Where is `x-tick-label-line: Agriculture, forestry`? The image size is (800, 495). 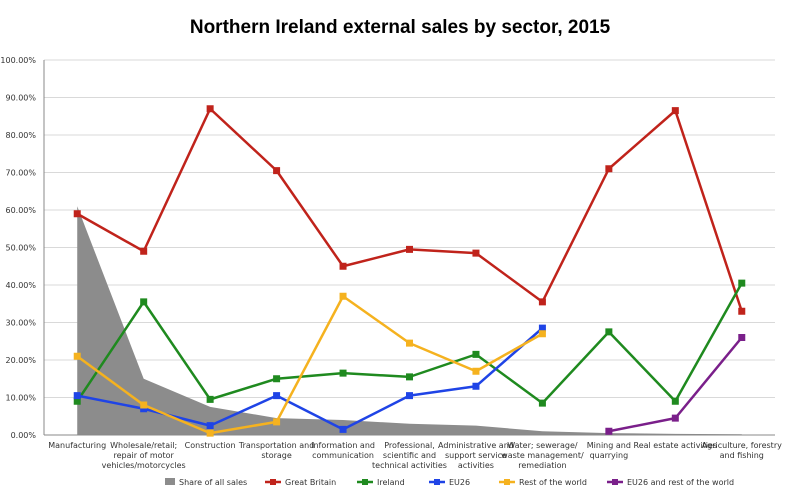 x-tick-label-line: Agriculture, forestry is located at coordinates (742, 445).